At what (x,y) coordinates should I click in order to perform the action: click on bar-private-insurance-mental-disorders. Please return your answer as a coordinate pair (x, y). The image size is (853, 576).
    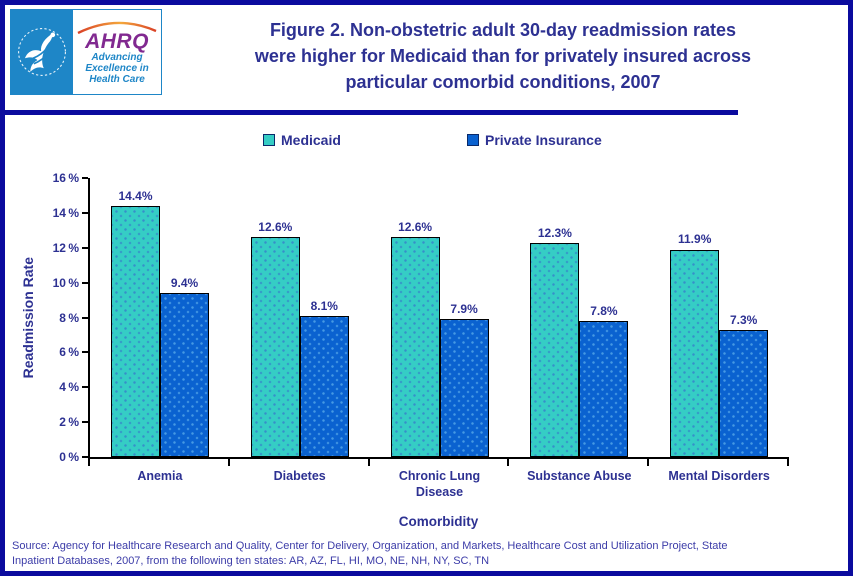
    Looking at the image, I should click on (744, 393).